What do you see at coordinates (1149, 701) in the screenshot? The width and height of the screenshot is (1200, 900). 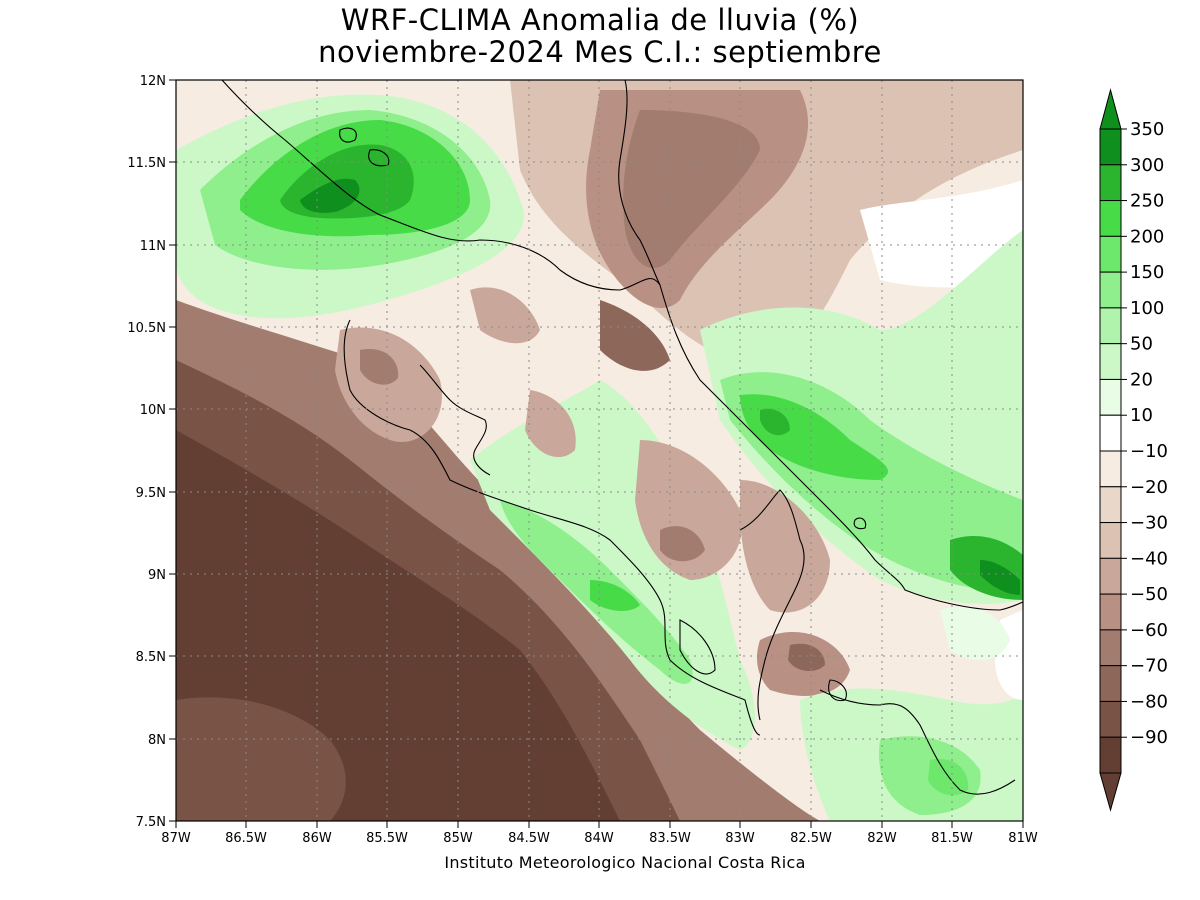 I see `colorbar-label: −80` at bounding box center [1149, 701].